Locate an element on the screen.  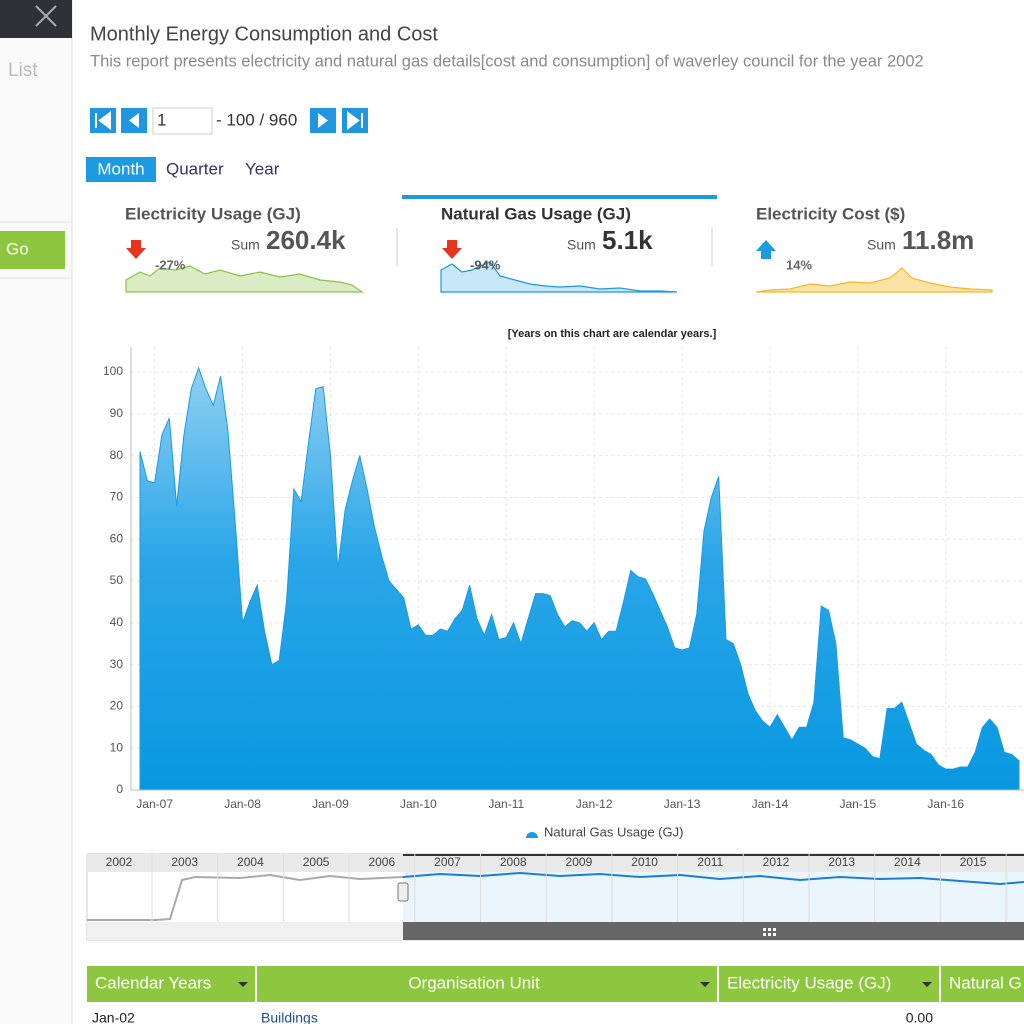
x-tick-label: Jan-13 is located at coordinates (682, 804).